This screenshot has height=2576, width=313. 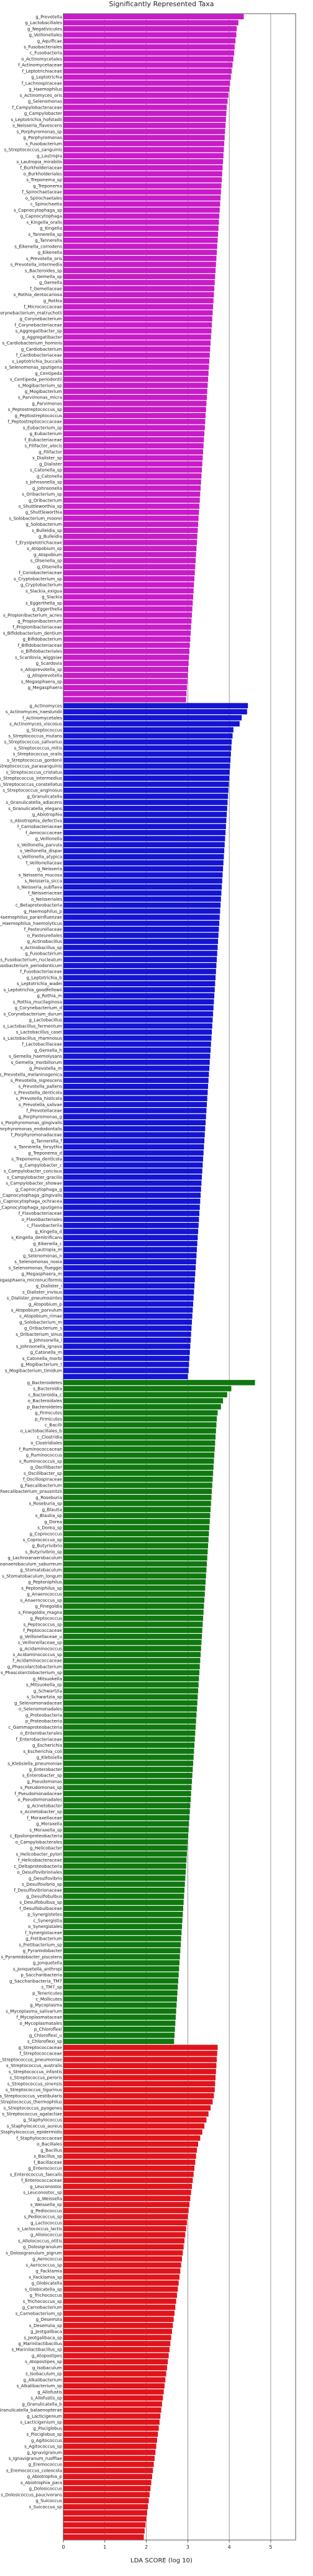 What do you see at coordinates (46, 1443) in the screenshot?
I see `category-label: o_Clostridiales` at bounding box center [46, 1443].